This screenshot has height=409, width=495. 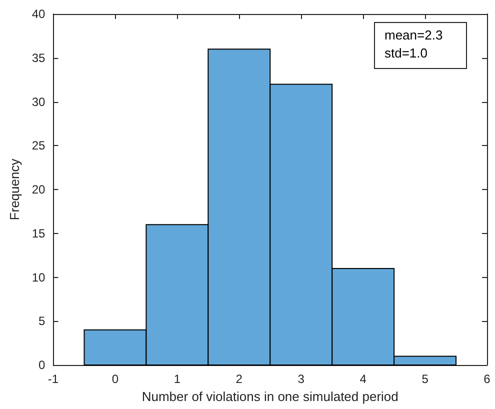 I want to click on x-tick-label: 5, so click(x=425, y=379).